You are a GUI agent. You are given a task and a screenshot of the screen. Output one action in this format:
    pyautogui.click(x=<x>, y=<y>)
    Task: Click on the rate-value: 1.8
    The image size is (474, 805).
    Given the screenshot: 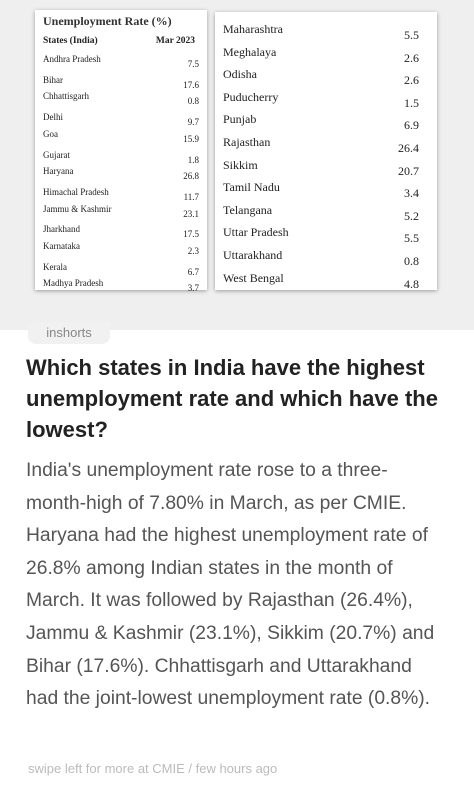 What is the action you would take?
    pyautogui.click(x=193, y=159)
    